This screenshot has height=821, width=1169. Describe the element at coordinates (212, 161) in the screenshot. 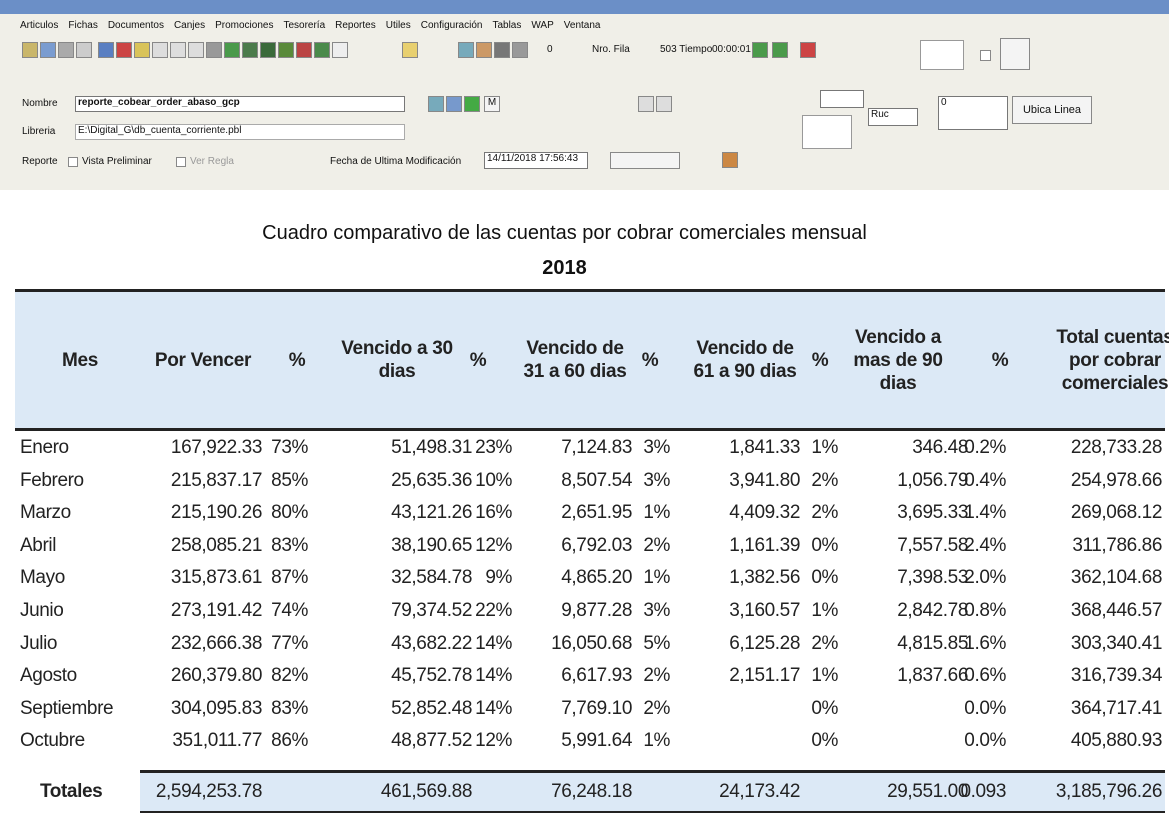

I see `ruler-label: Ver Regla` at that location.